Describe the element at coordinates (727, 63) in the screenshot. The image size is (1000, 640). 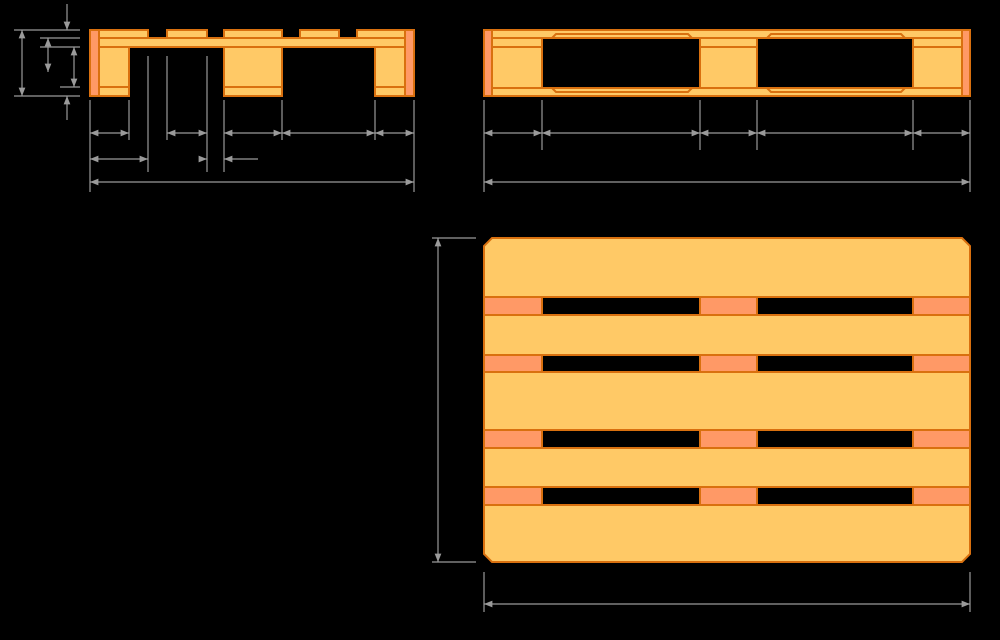
I see `side-view-long` at that location.